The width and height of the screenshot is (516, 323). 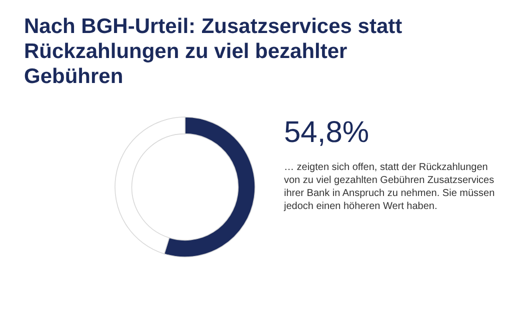 What do you see at coordinates (389, 187) in the screenshot?
I see `text: … zeigten sich offen, statt der Rückzahlungen von zu viel gezahlten Gebühren Zusatzservices ihrer Bank in Anspruch zu nehmen. Sie müssen jedoch einen höheren Wert haben.` at bounding box center [389, 187].